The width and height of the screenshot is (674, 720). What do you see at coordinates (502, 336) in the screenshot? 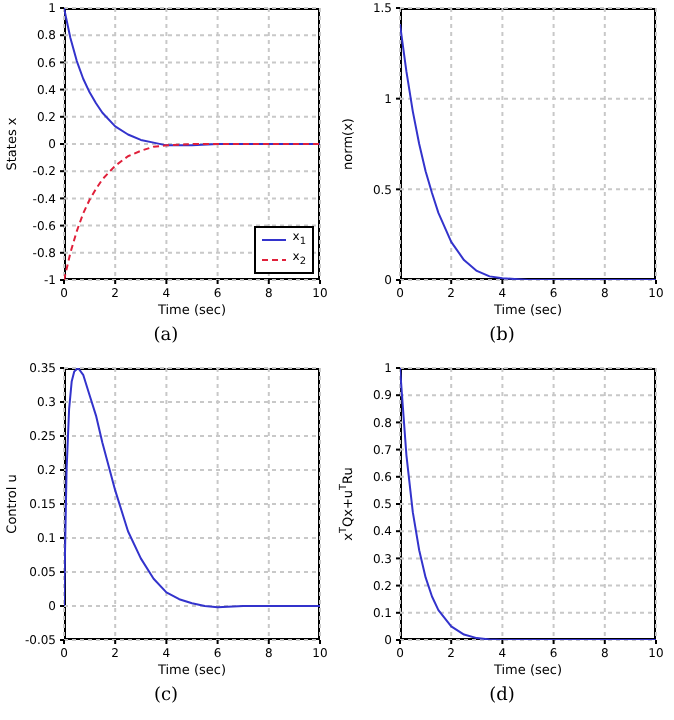
I see `text: (b)` at bounding box center [502, 336].